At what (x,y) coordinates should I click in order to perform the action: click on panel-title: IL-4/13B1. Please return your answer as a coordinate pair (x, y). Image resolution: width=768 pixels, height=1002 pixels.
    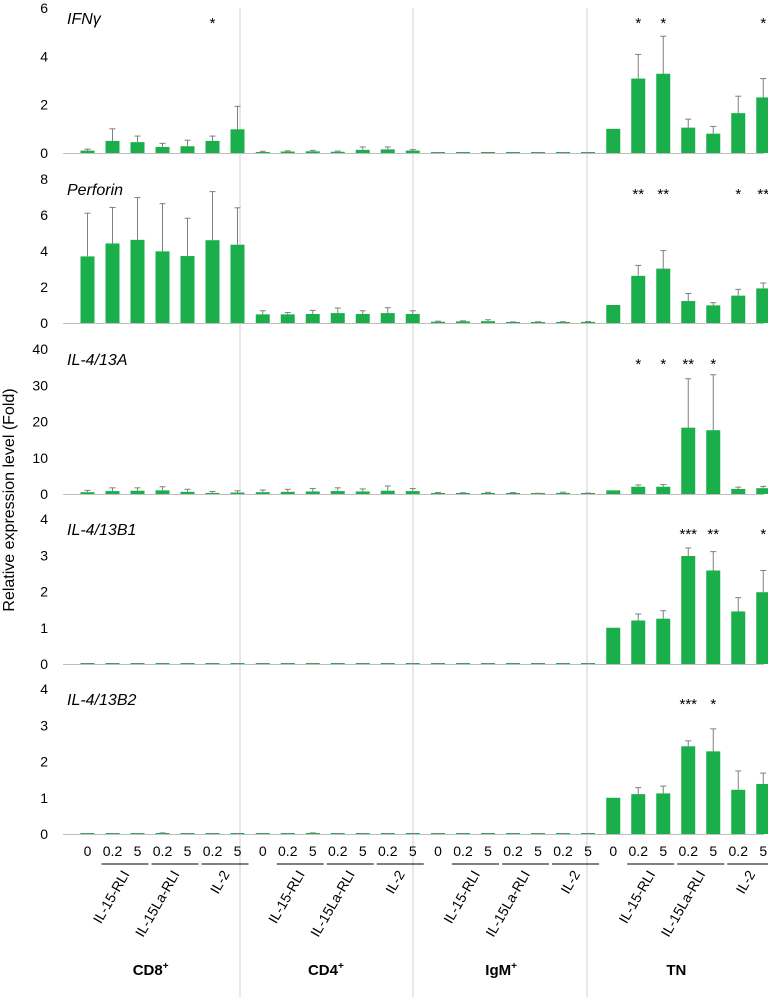
    Looking at the image, I should click on (101, 530).